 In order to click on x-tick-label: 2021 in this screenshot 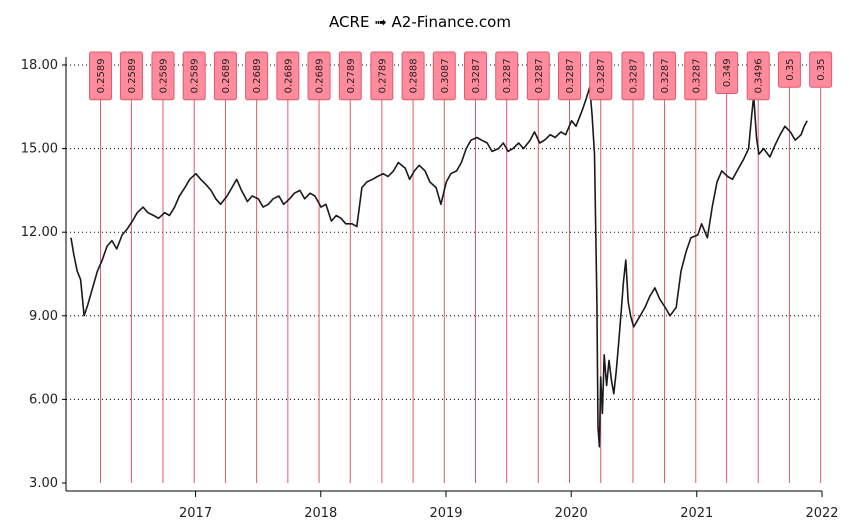, I will do `click(696, 513)`.